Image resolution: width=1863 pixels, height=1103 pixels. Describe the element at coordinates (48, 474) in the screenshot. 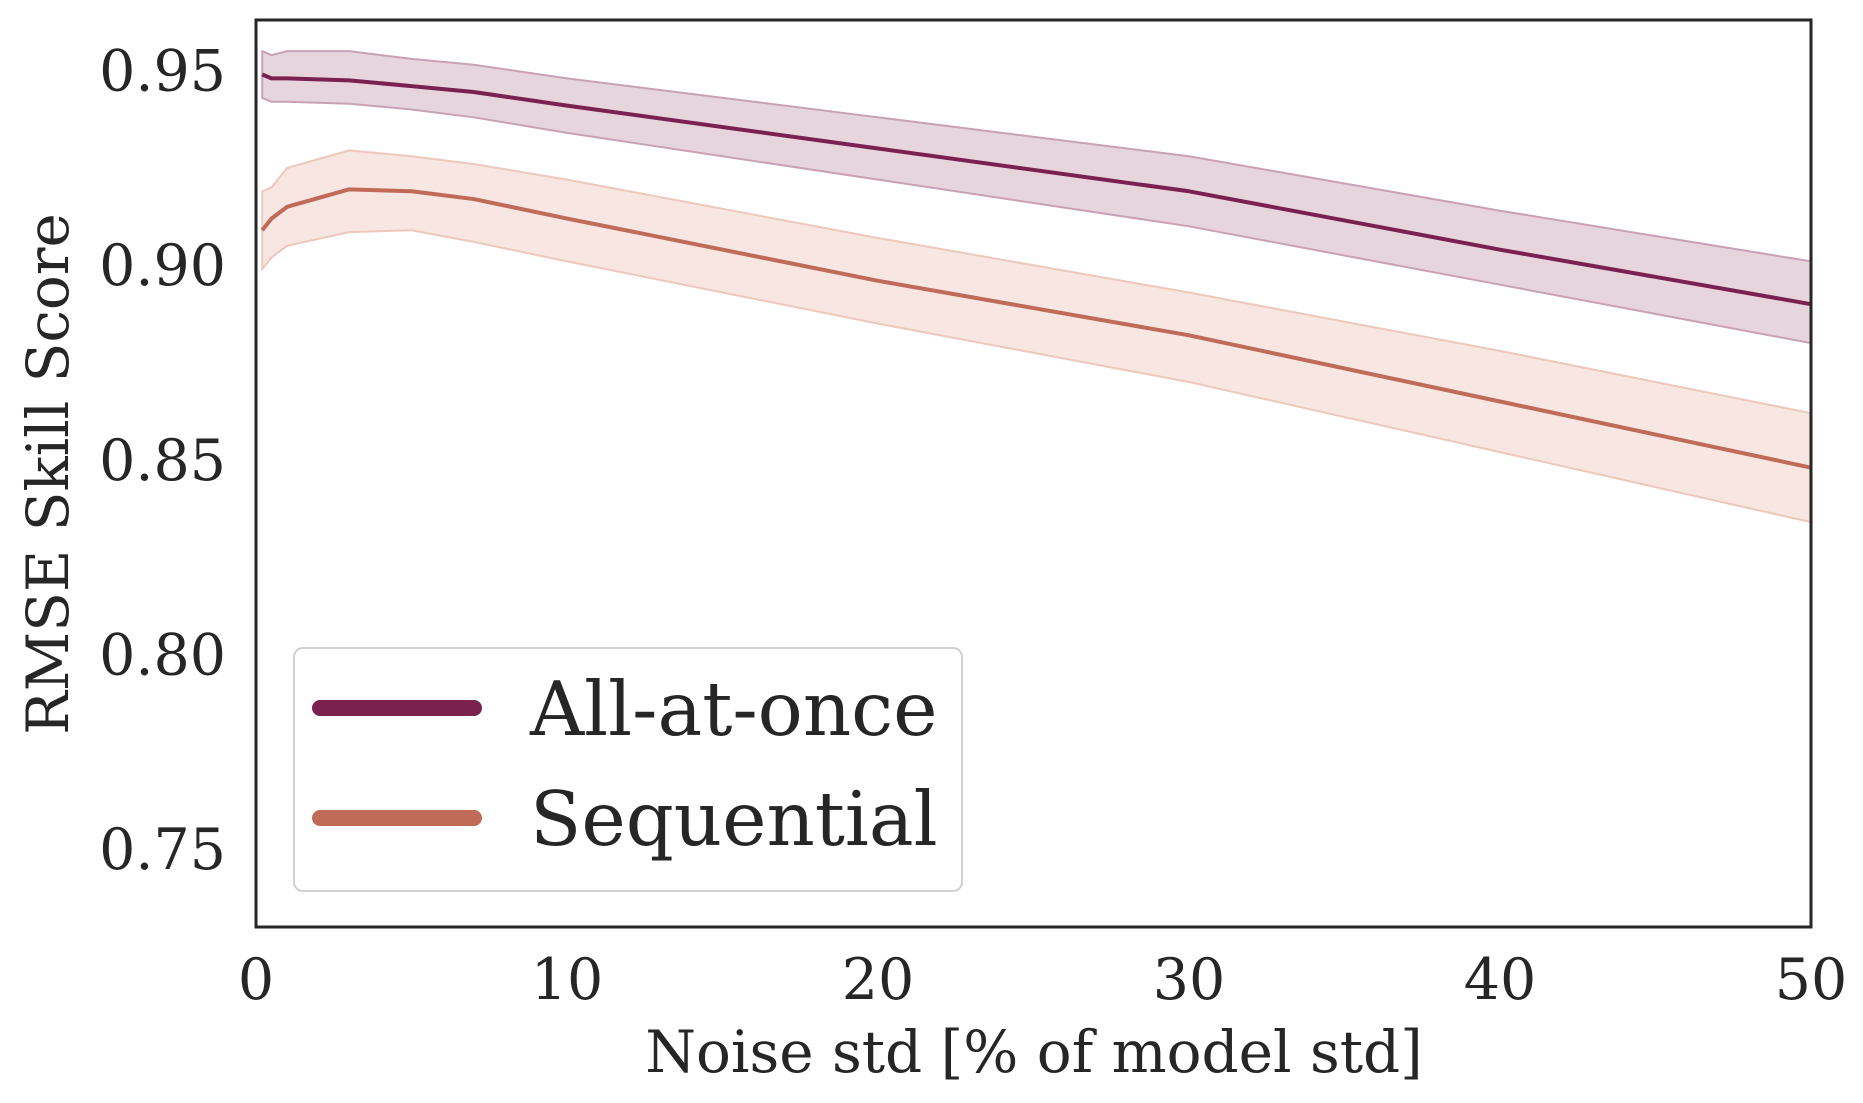

I see `y-axis-label: RMSE Skill Score` at that location.